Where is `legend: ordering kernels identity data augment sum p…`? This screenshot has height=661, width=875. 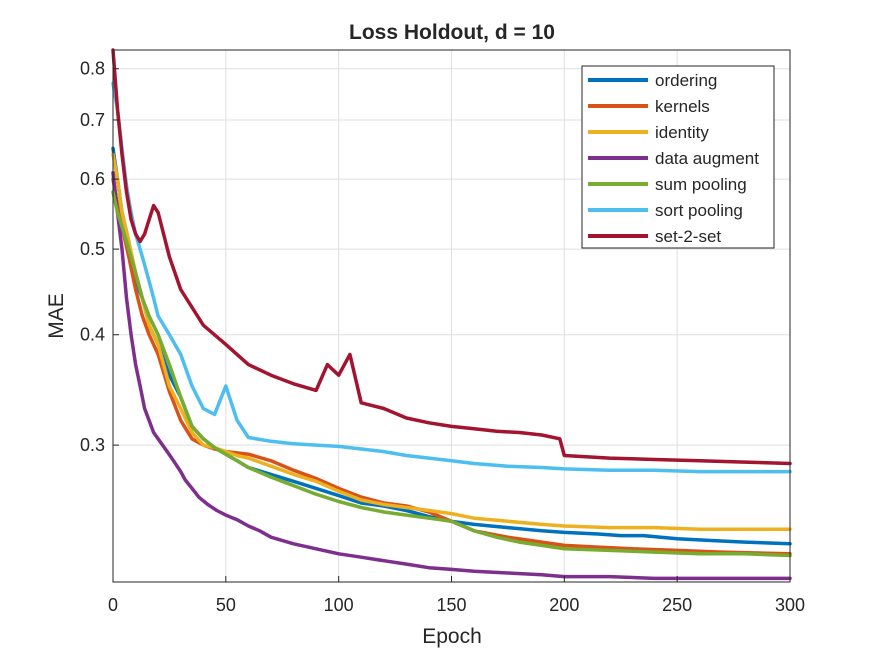 legend: ordering kernels identity data augment sum p… is located at coordinates (678, 157).